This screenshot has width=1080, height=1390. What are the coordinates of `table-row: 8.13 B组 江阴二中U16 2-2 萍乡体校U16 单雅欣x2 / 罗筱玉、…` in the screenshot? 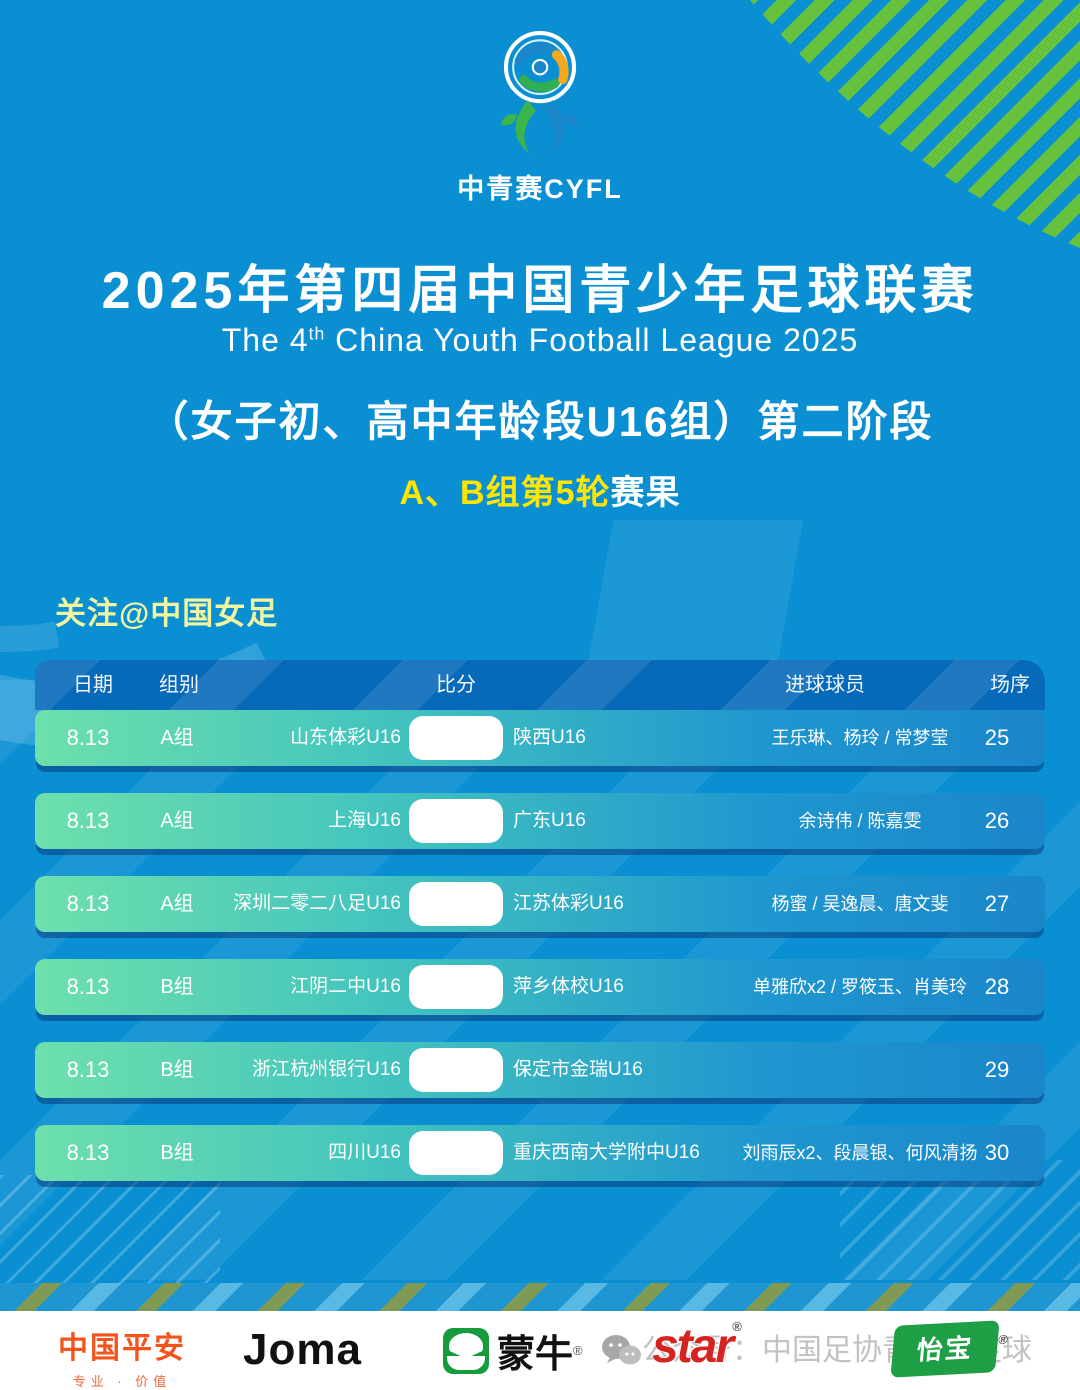 It's located at (540, 987).